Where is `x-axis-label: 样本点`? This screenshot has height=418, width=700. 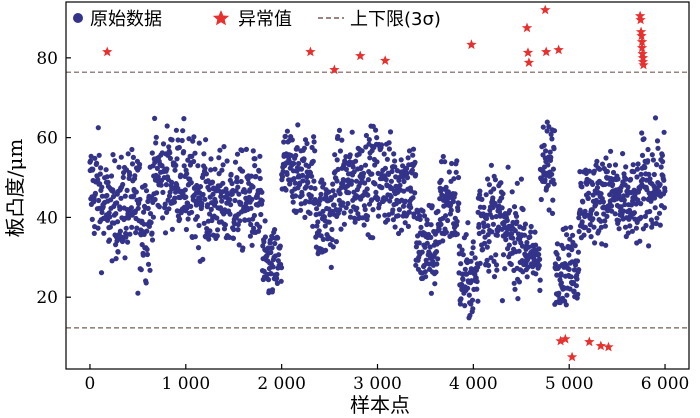 x-axis-label: 样本点 is located at coordinates (380, 405).